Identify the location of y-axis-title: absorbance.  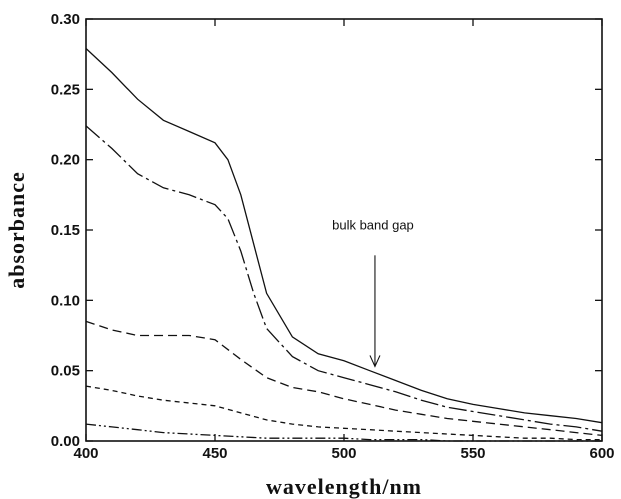
(16, 230).